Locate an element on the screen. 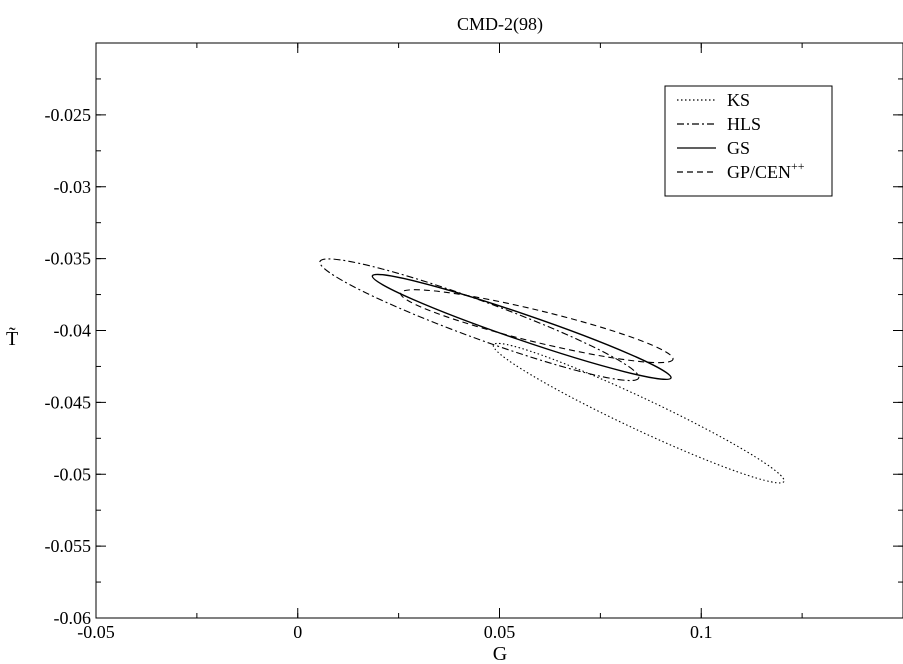  series-ellipse-ks is located at coordinates (638, 413).